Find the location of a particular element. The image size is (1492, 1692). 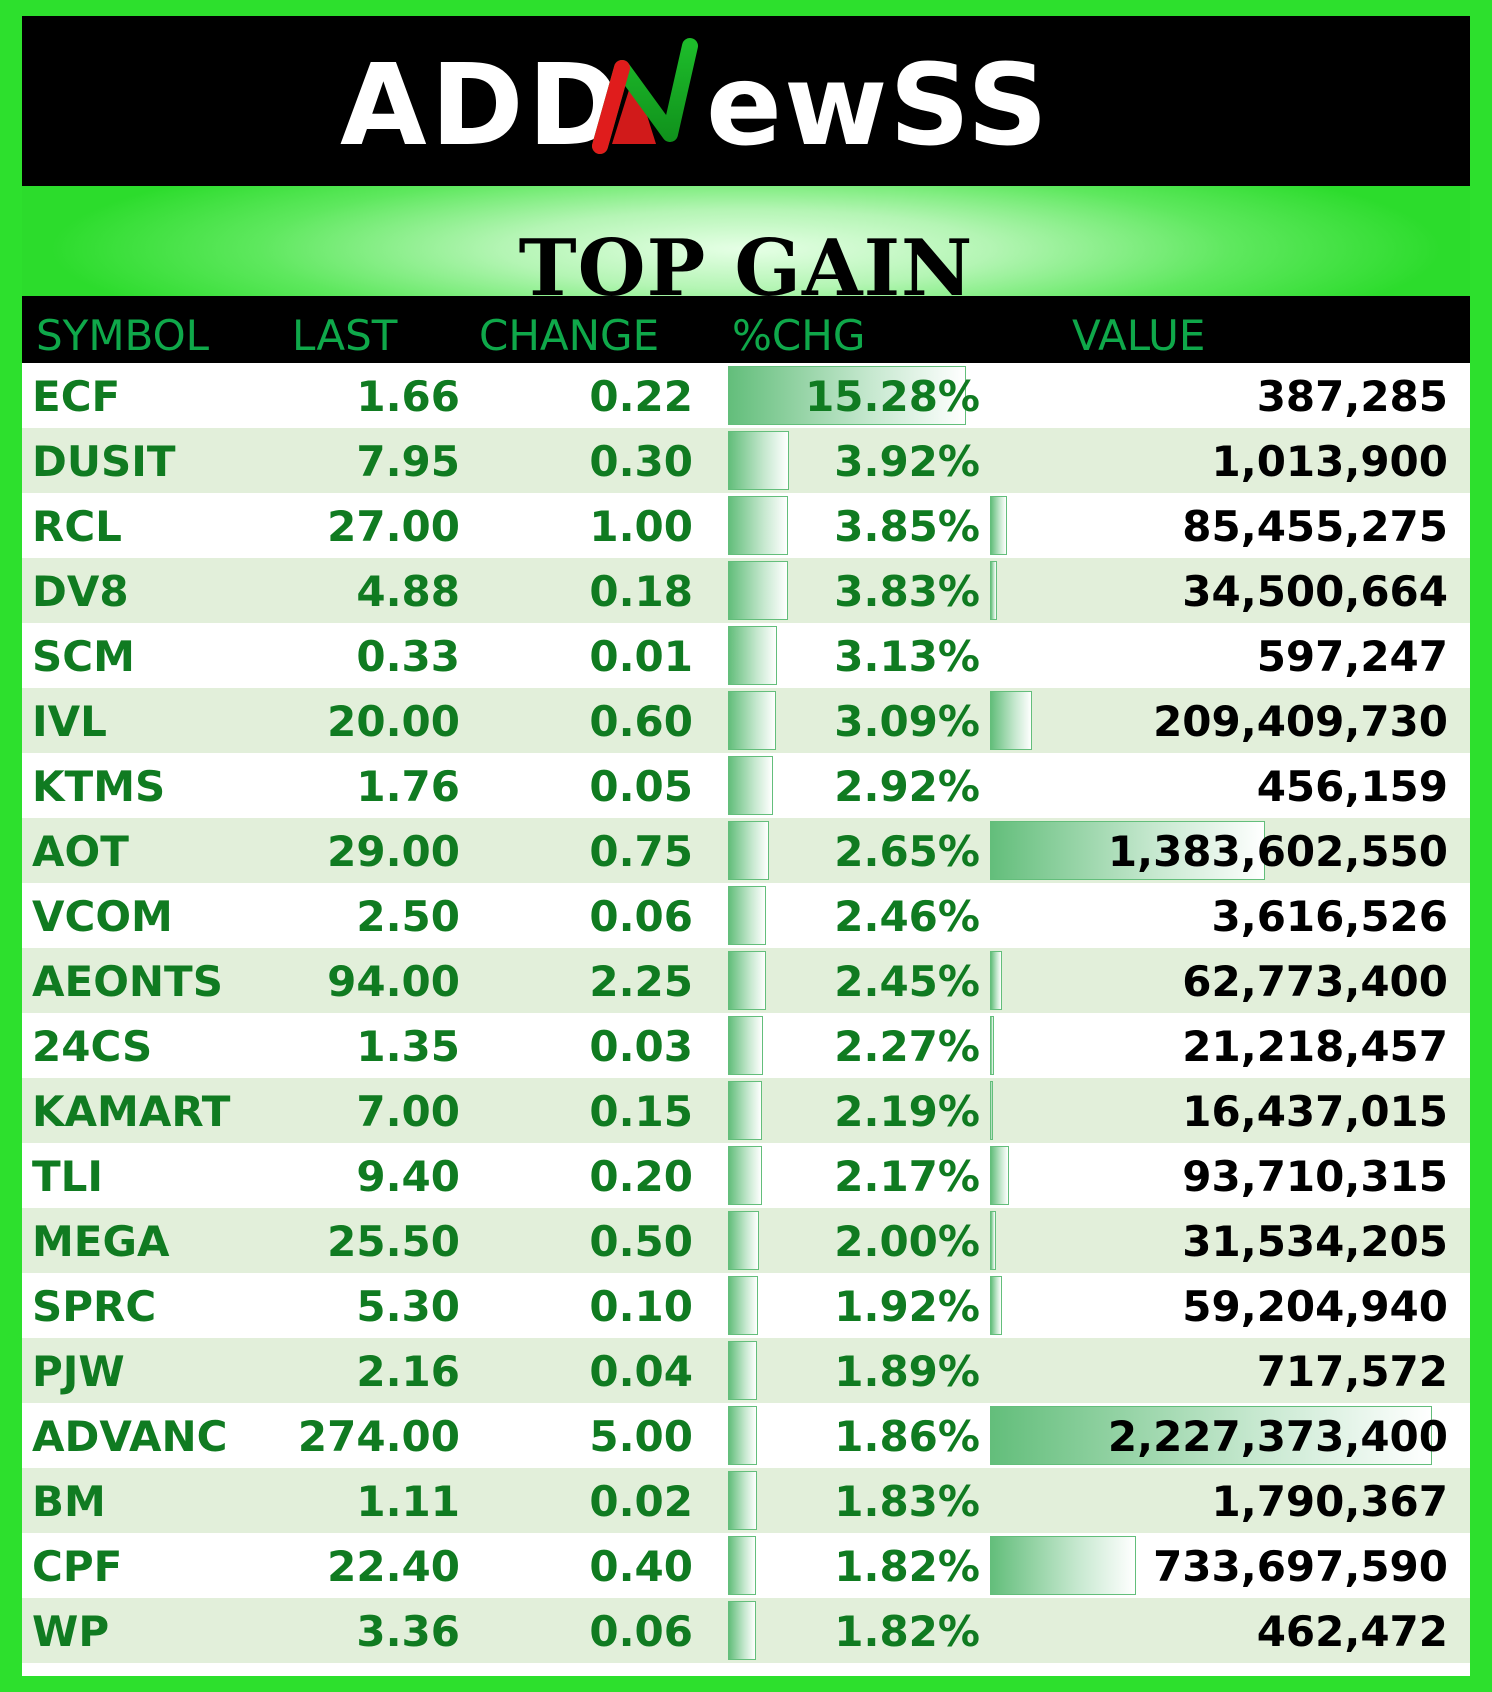

header-pct-change: %CHG is located at coordinates (799, 335).